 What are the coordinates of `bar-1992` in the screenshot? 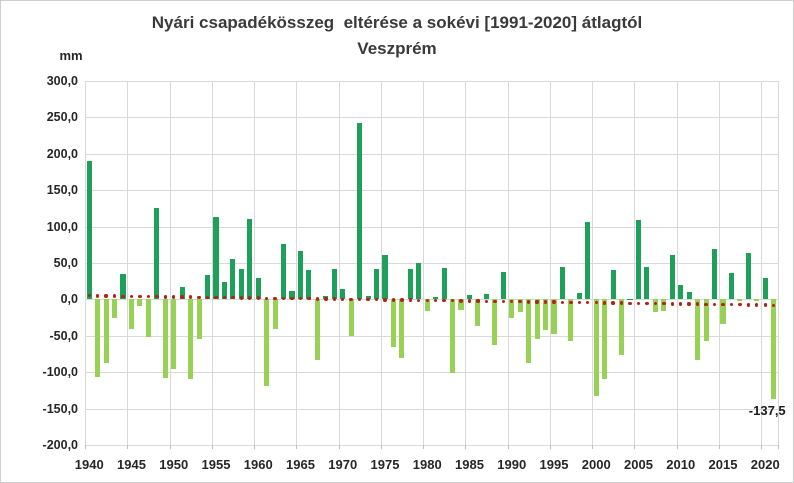 It's located at (529, 331).